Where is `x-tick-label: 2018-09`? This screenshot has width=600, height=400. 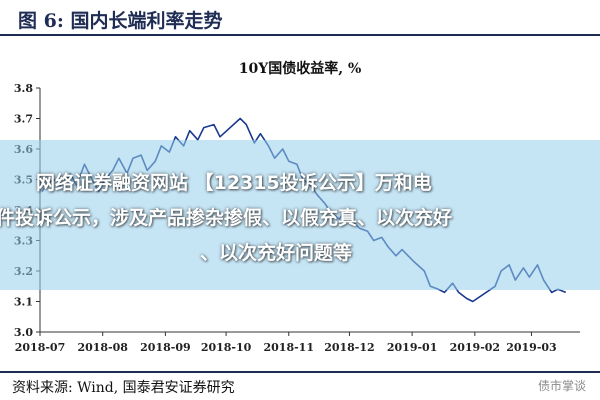
x-tick-label: 2018-09 is located at coordinates (165, 347).